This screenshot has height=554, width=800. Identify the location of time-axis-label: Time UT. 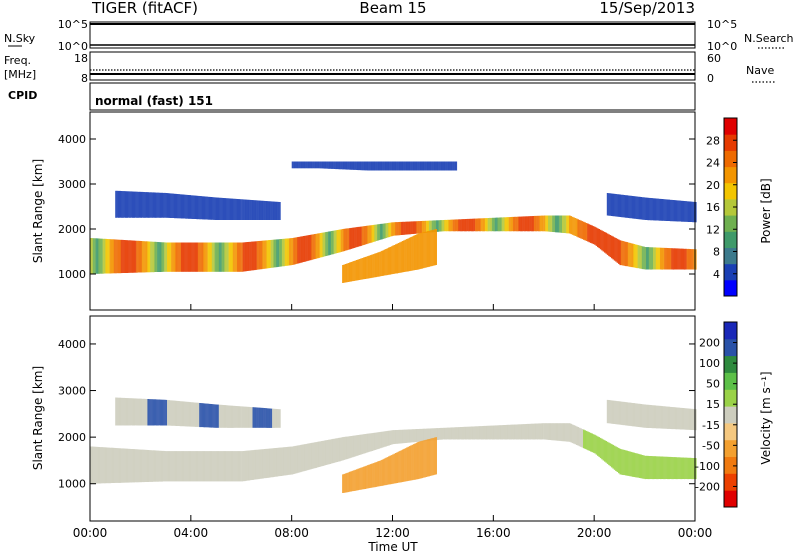
(392, 547).